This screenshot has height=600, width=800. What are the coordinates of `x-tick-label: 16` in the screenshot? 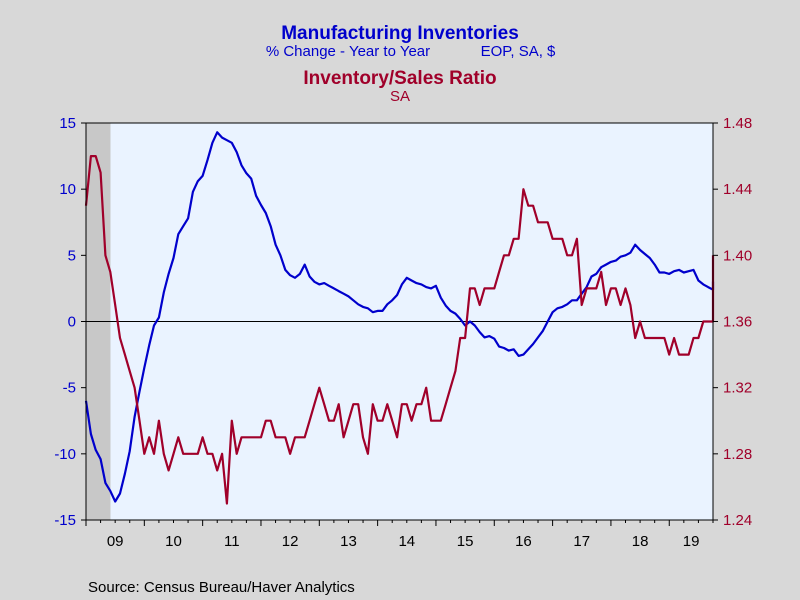 It's located at (523, 541).